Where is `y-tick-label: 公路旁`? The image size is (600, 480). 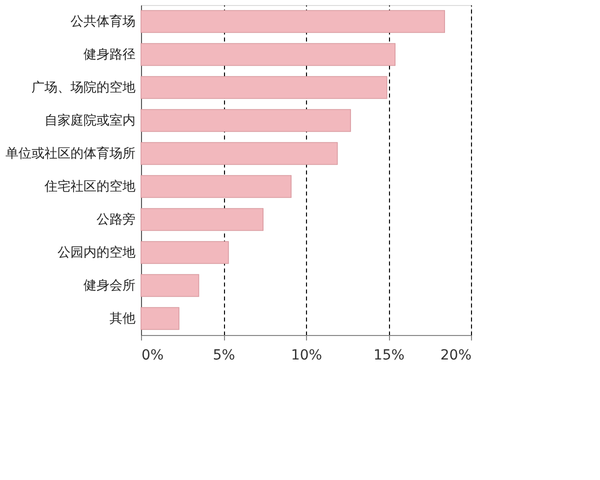
y-tick-label: 公路旁 is located at coordinates (116, 219).